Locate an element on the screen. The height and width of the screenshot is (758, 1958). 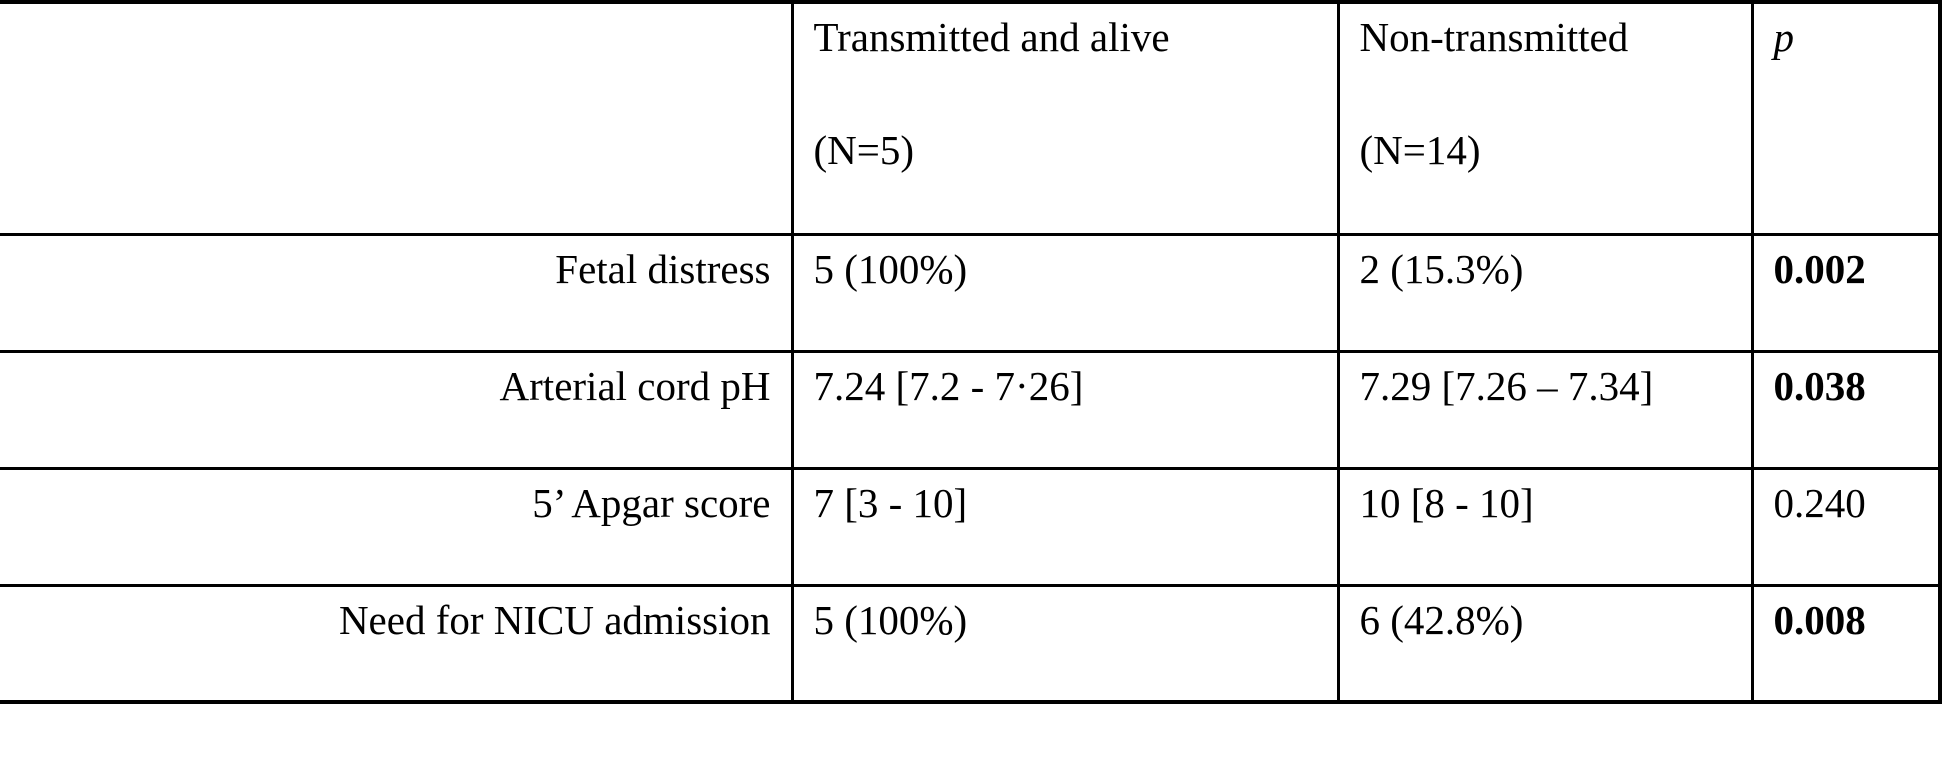
row-label: 5’ Apgar score is located at coordinates (397, 526).